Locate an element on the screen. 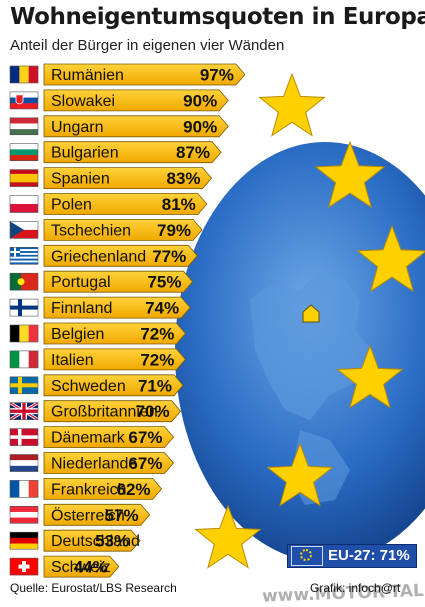  eu-average-box: EU-27: 71% is located at coordinates (352, 556).